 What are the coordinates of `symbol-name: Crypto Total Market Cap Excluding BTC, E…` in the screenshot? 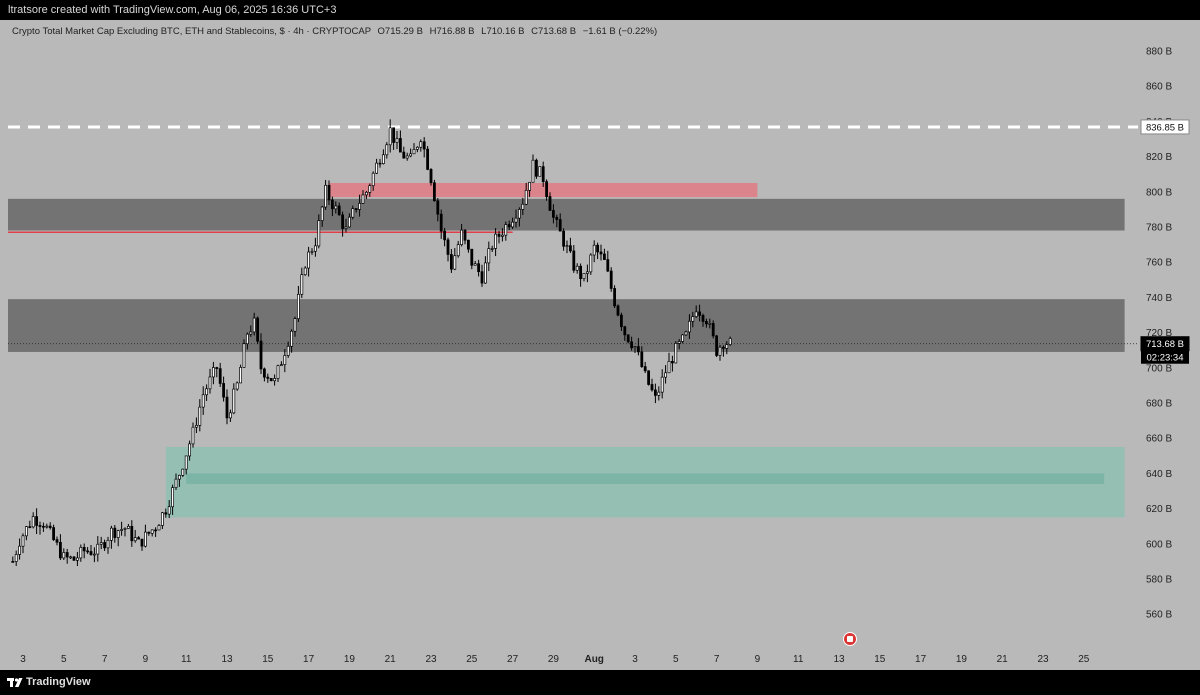 It's located at (191, 31).